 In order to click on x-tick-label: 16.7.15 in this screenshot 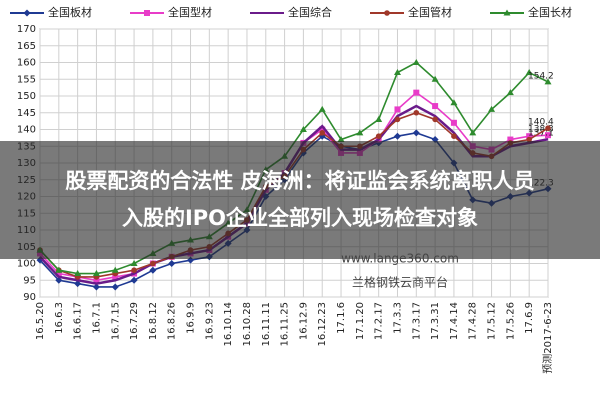, I will do `click(115, 321)`.